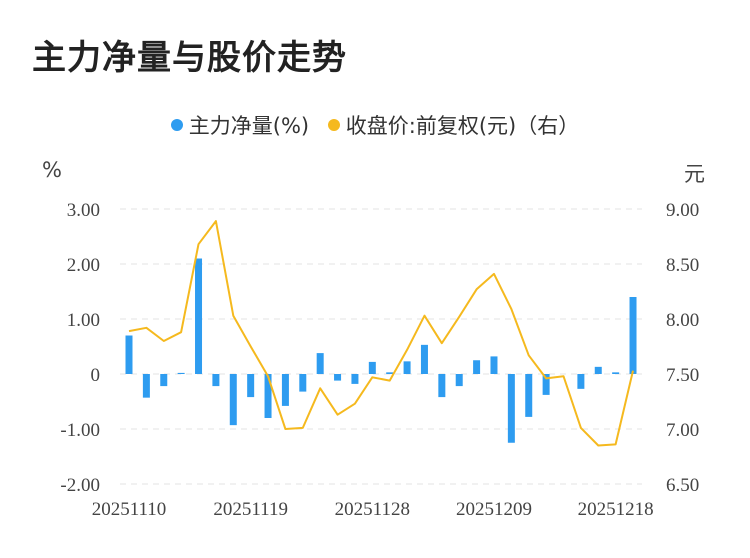 The width and height of the screenshot is (750, 558). I want to click on left-axis-unit: %, so click(52, 170).